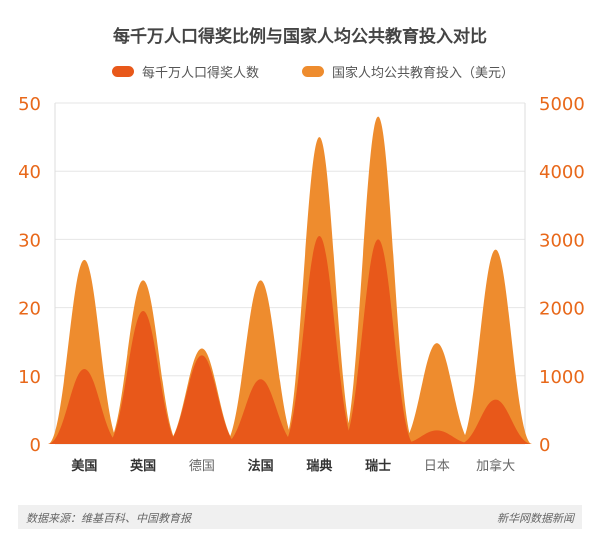 The height and width of the screenshot is (549, 600). What do you see at coordinates (437, 466) in the screenshot?
I see `x-category-label: 日本` at bounding box center [437, 466].